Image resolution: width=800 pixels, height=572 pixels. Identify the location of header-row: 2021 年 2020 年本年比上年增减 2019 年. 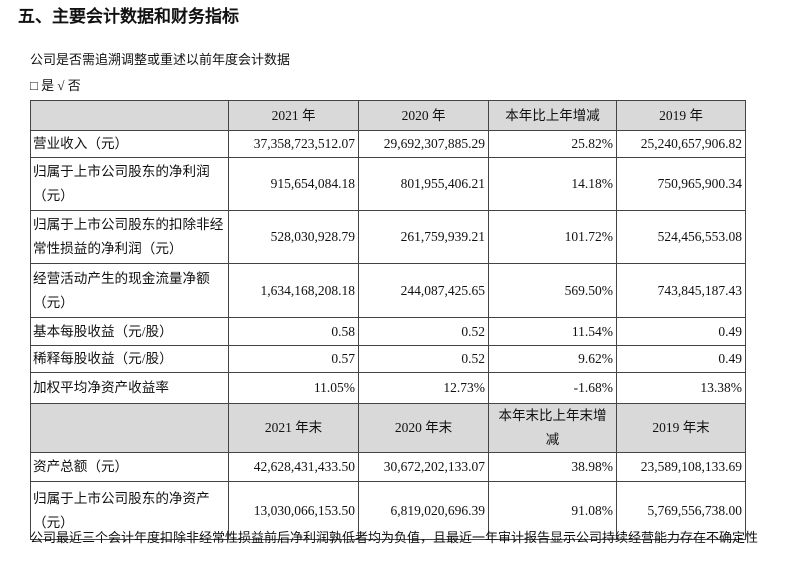
(388, 115).